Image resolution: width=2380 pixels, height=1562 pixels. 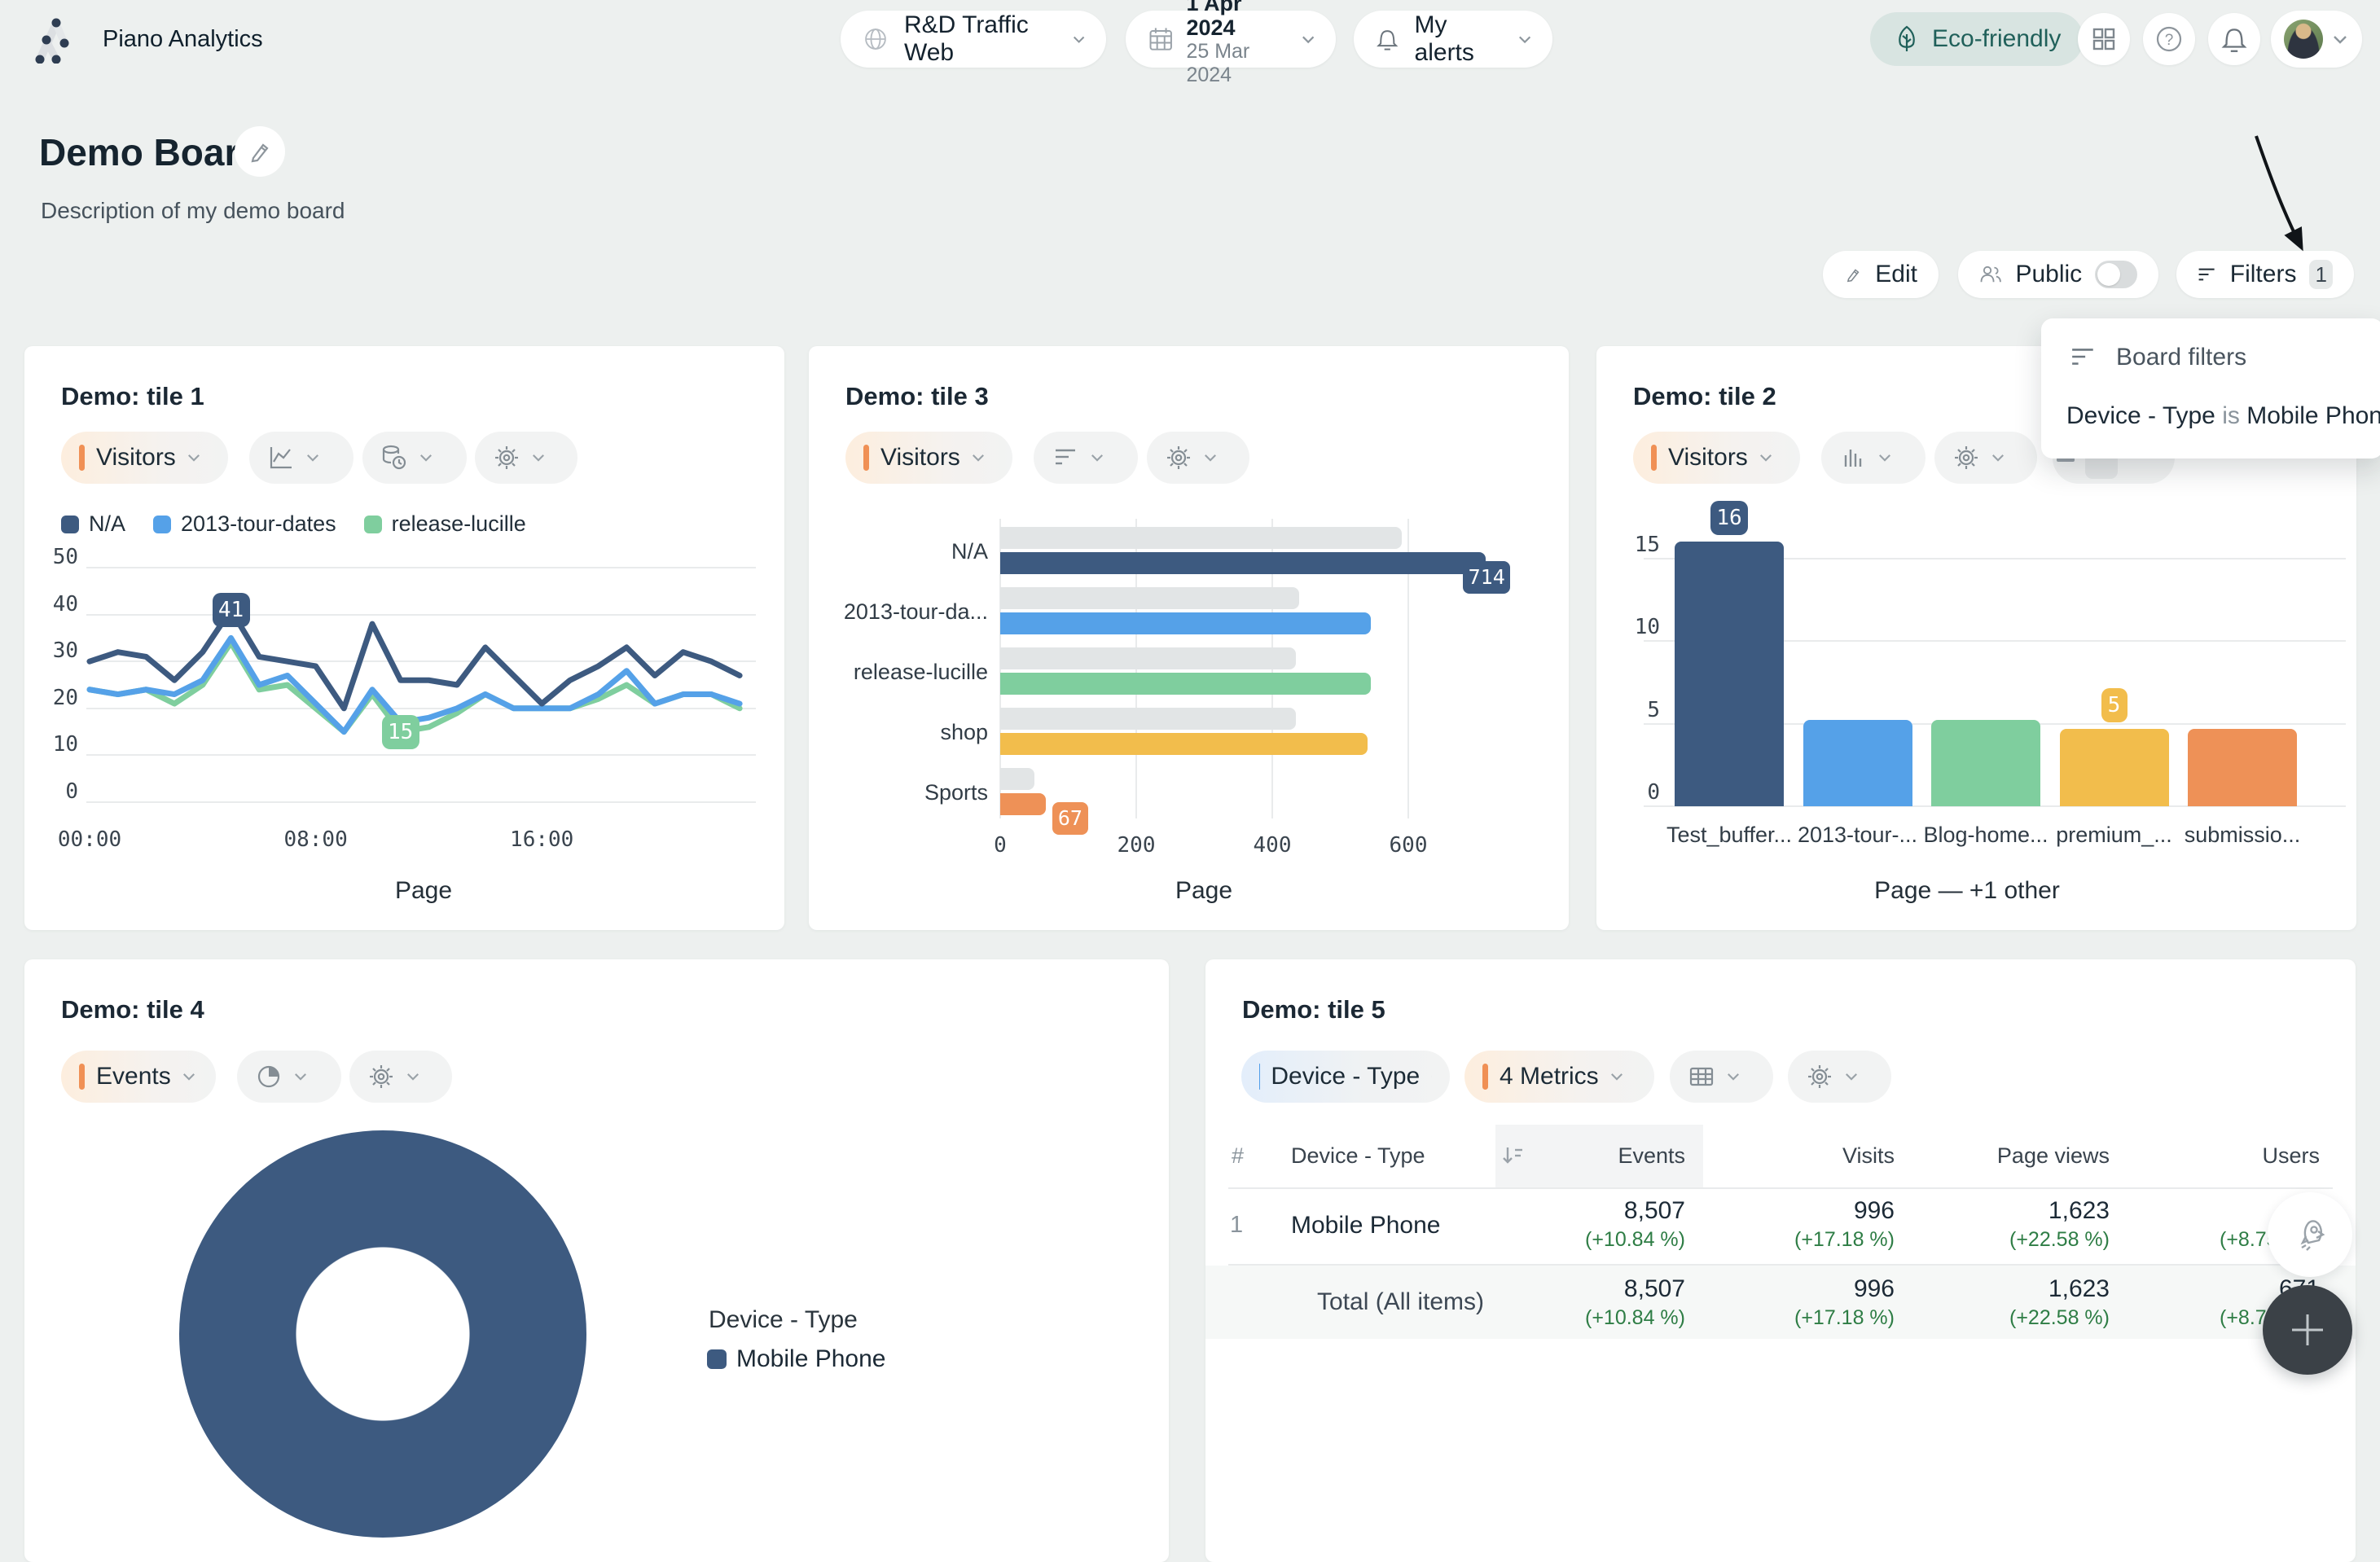 I want to click on total-delta: (+17.18 %), so click(x=1789, y=1318).